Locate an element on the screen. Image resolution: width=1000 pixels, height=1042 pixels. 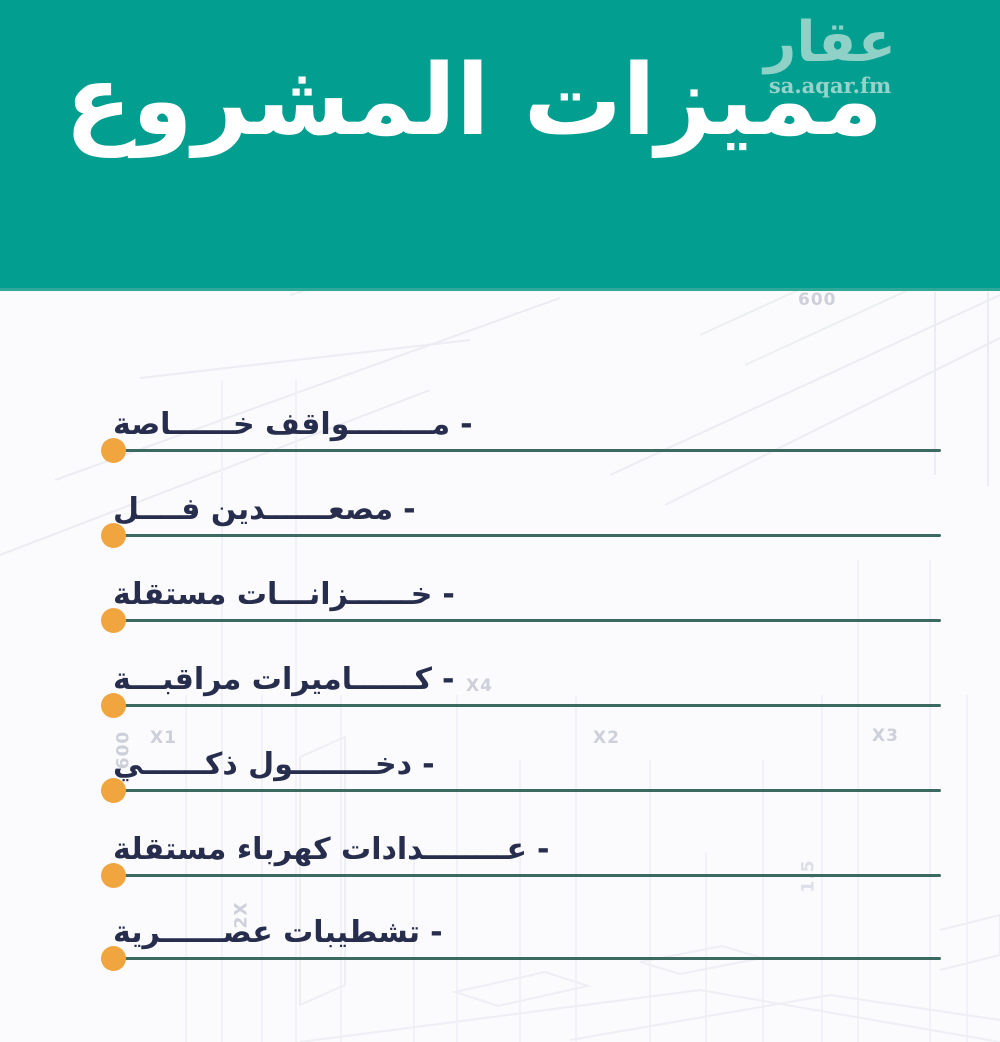
feature-label-row: -مــــــــواقف خــــــاصة is located at coordinates (527, 425).